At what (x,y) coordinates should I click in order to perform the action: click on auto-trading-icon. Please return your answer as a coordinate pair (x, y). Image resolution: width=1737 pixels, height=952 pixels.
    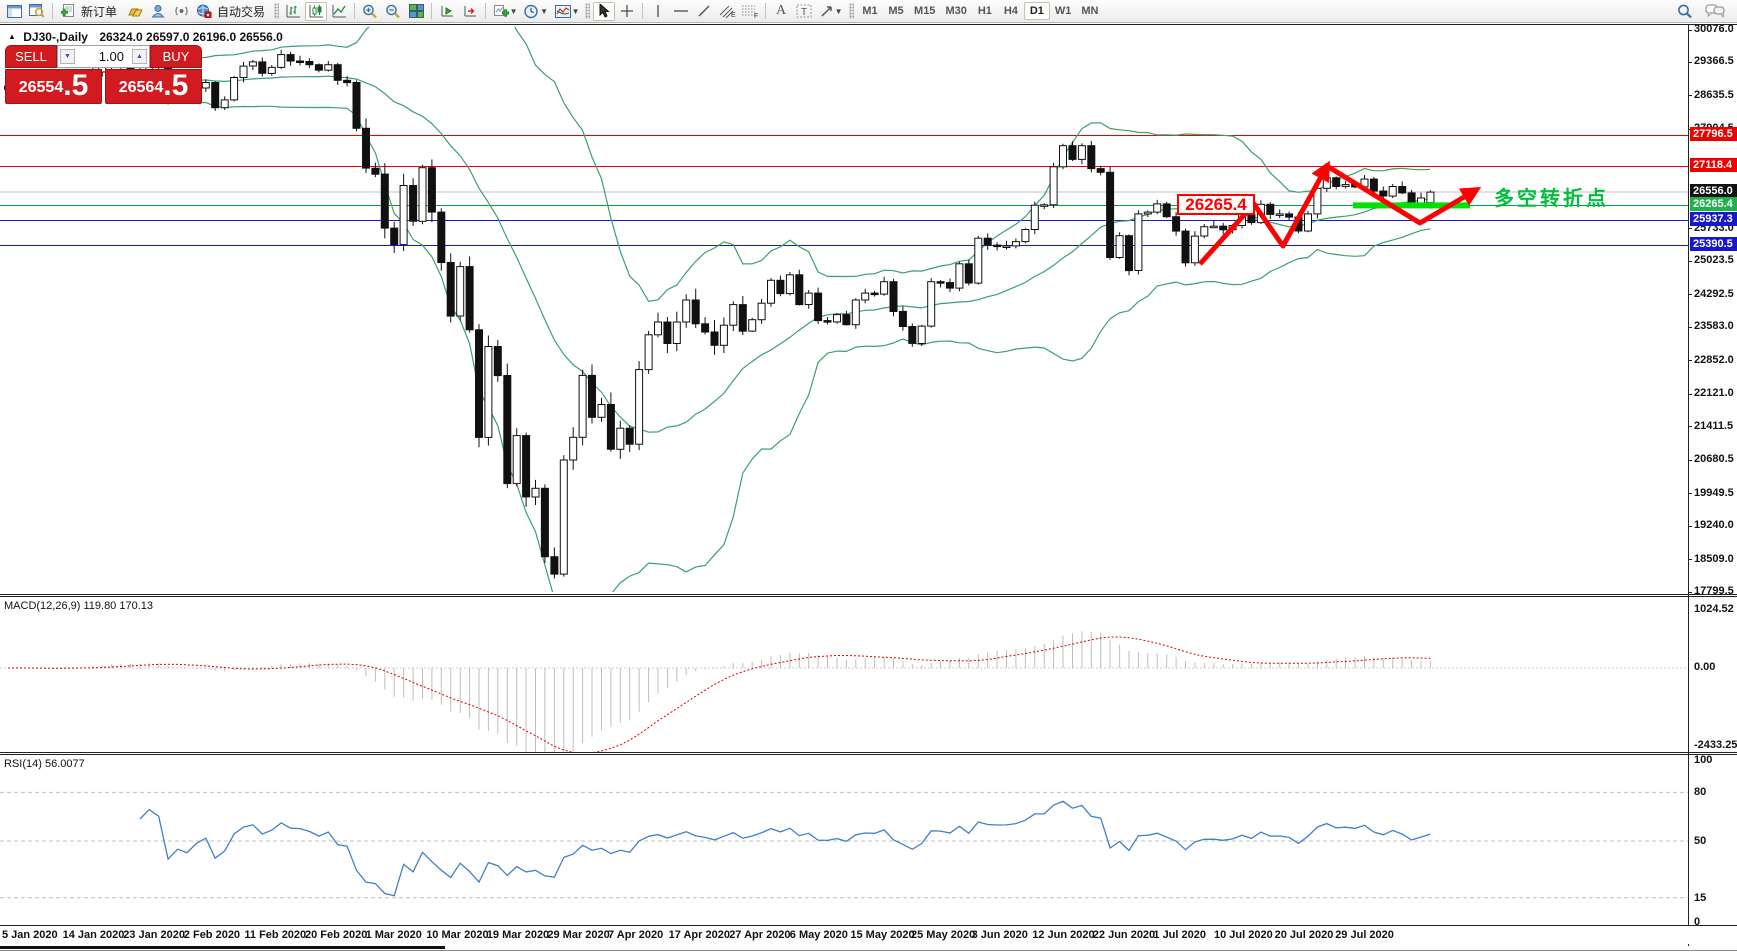
    Looking at the image, I should click on (204, 11).